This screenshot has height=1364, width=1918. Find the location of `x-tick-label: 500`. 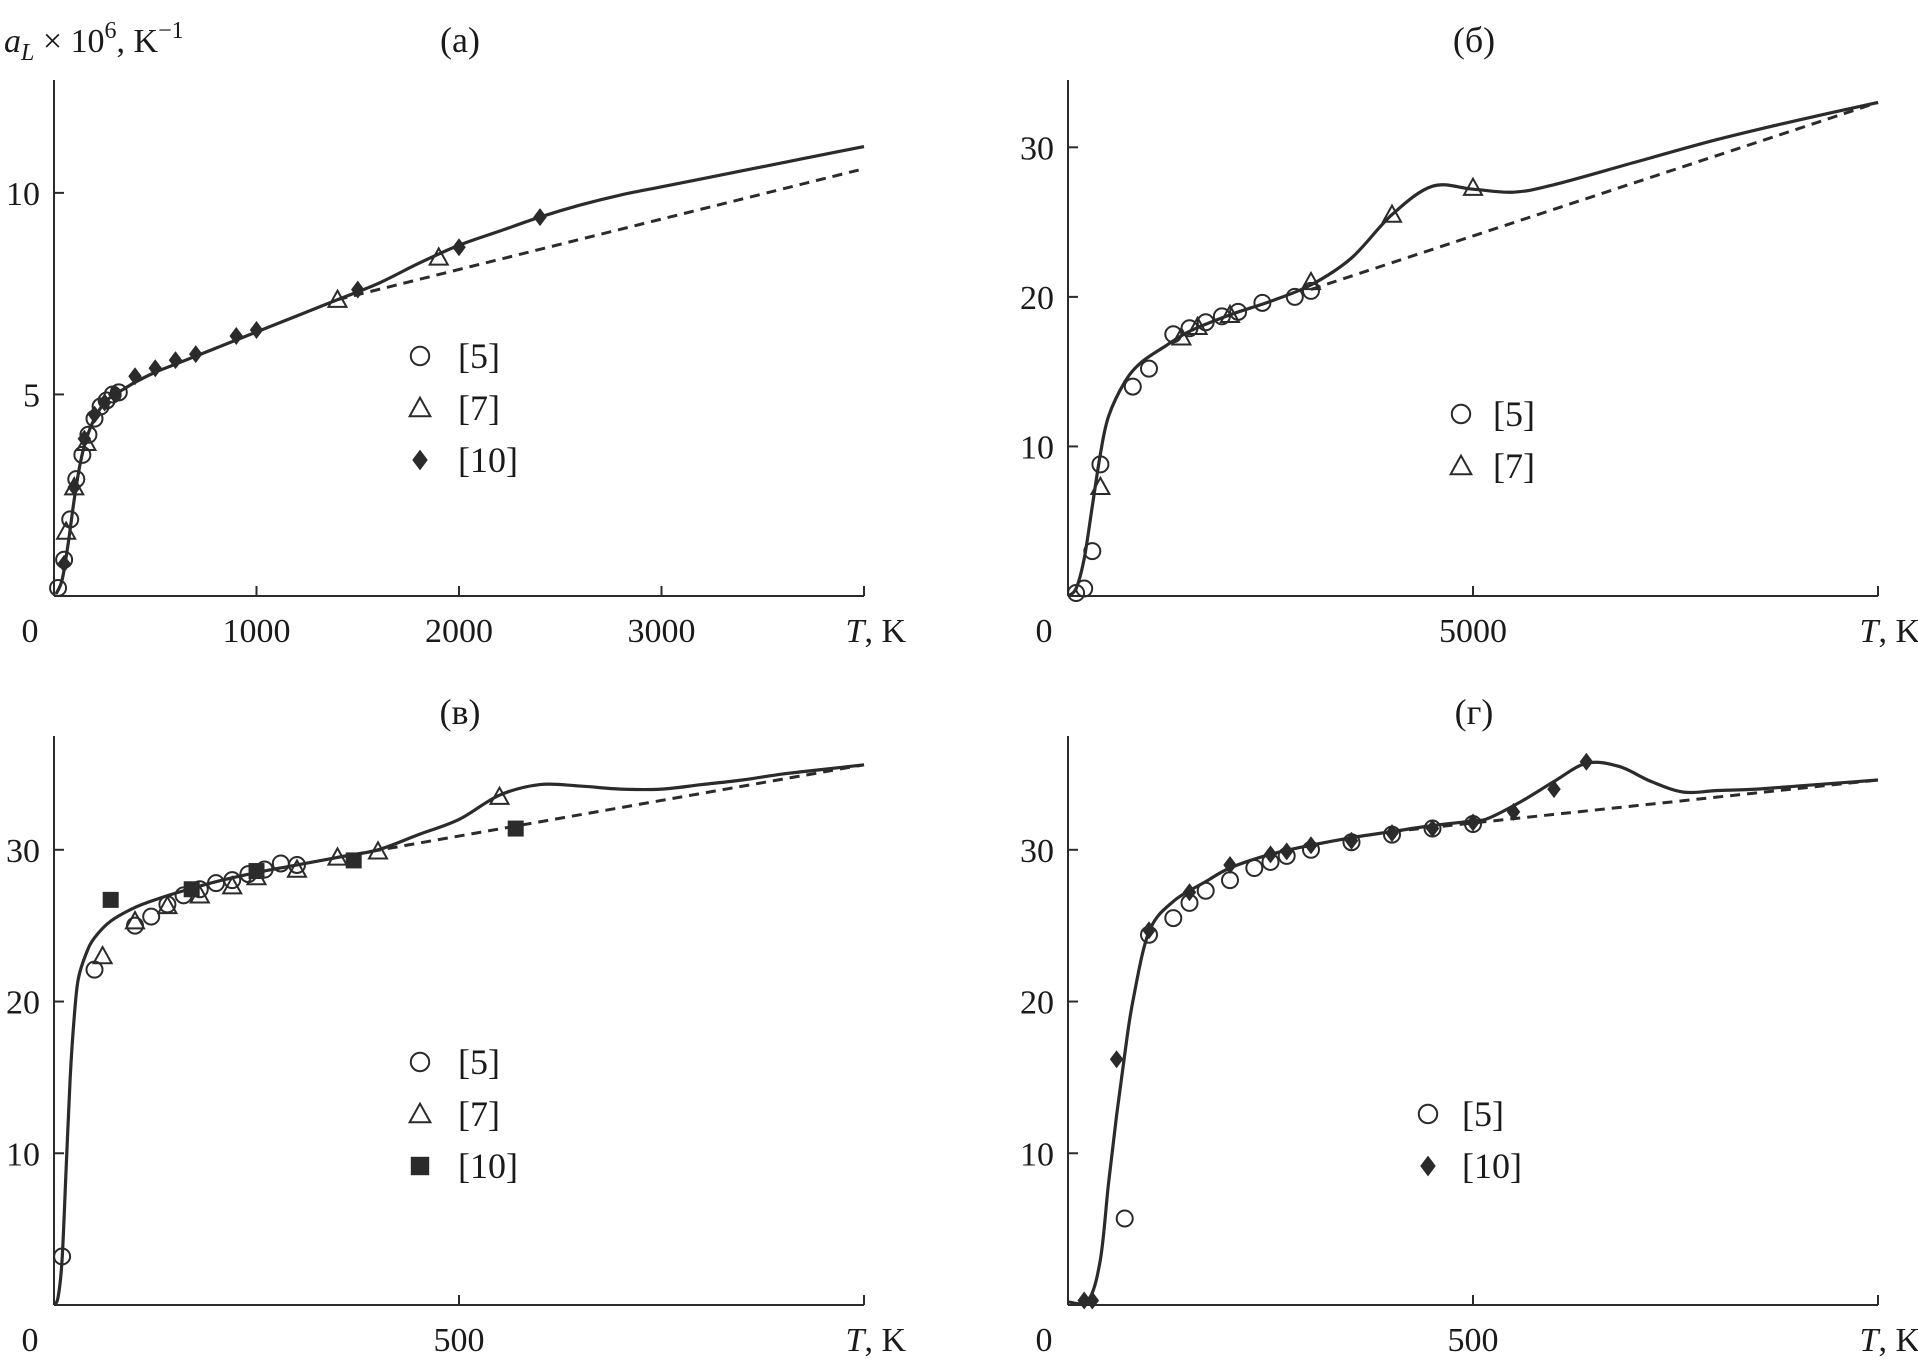

x-tick-label: 500 is located at coordinates (1473, 1340).